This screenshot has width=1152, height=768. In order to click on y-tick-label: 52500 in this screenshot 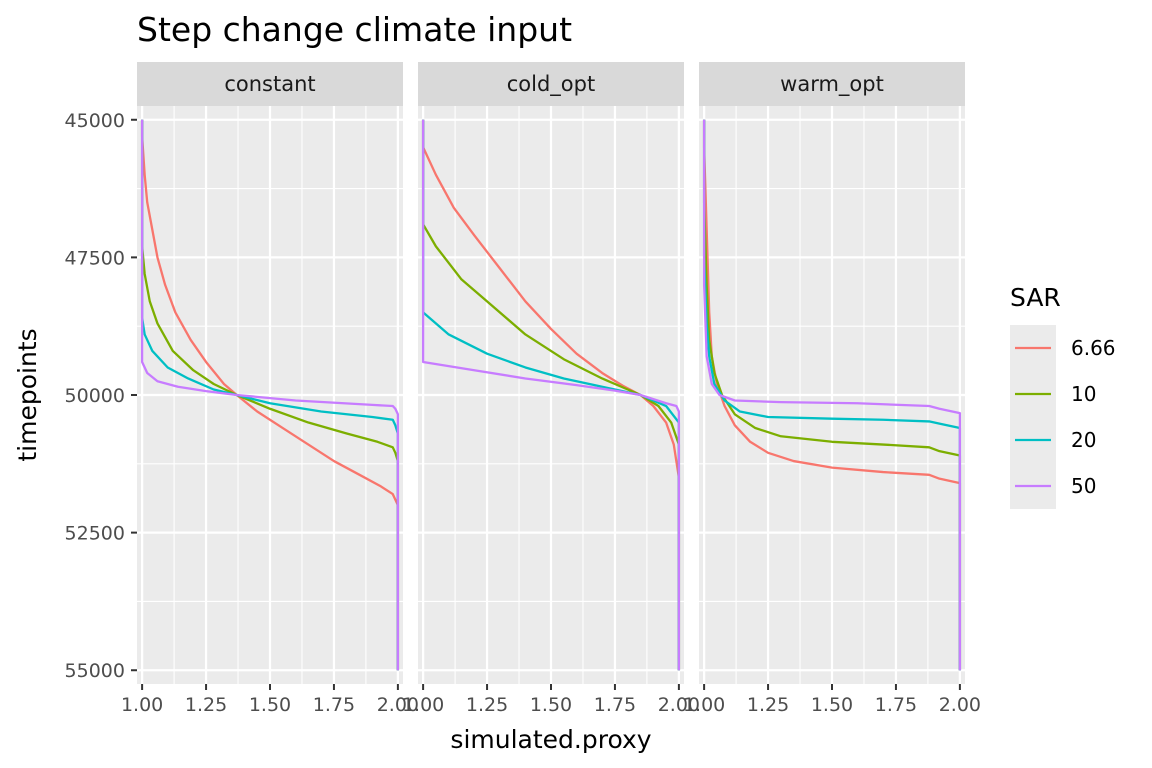, I will do `click(95, 534)`.